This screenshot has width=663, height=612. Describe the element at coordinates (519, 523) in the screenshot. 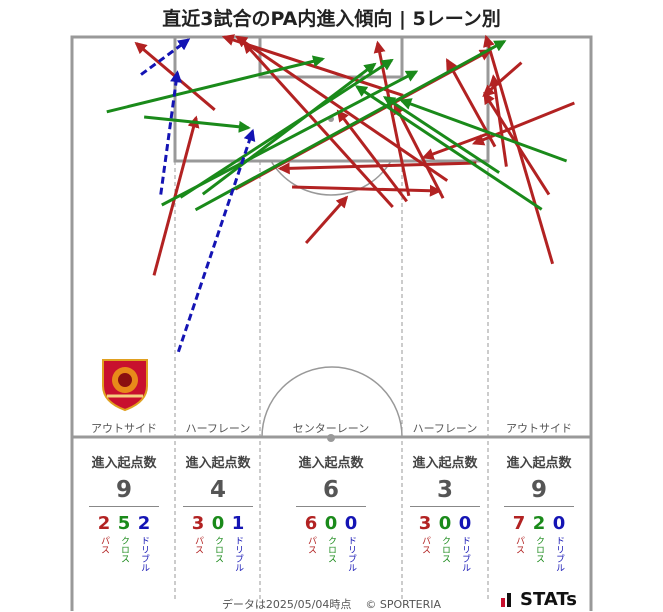

I see `pass-count: 7` at that location.